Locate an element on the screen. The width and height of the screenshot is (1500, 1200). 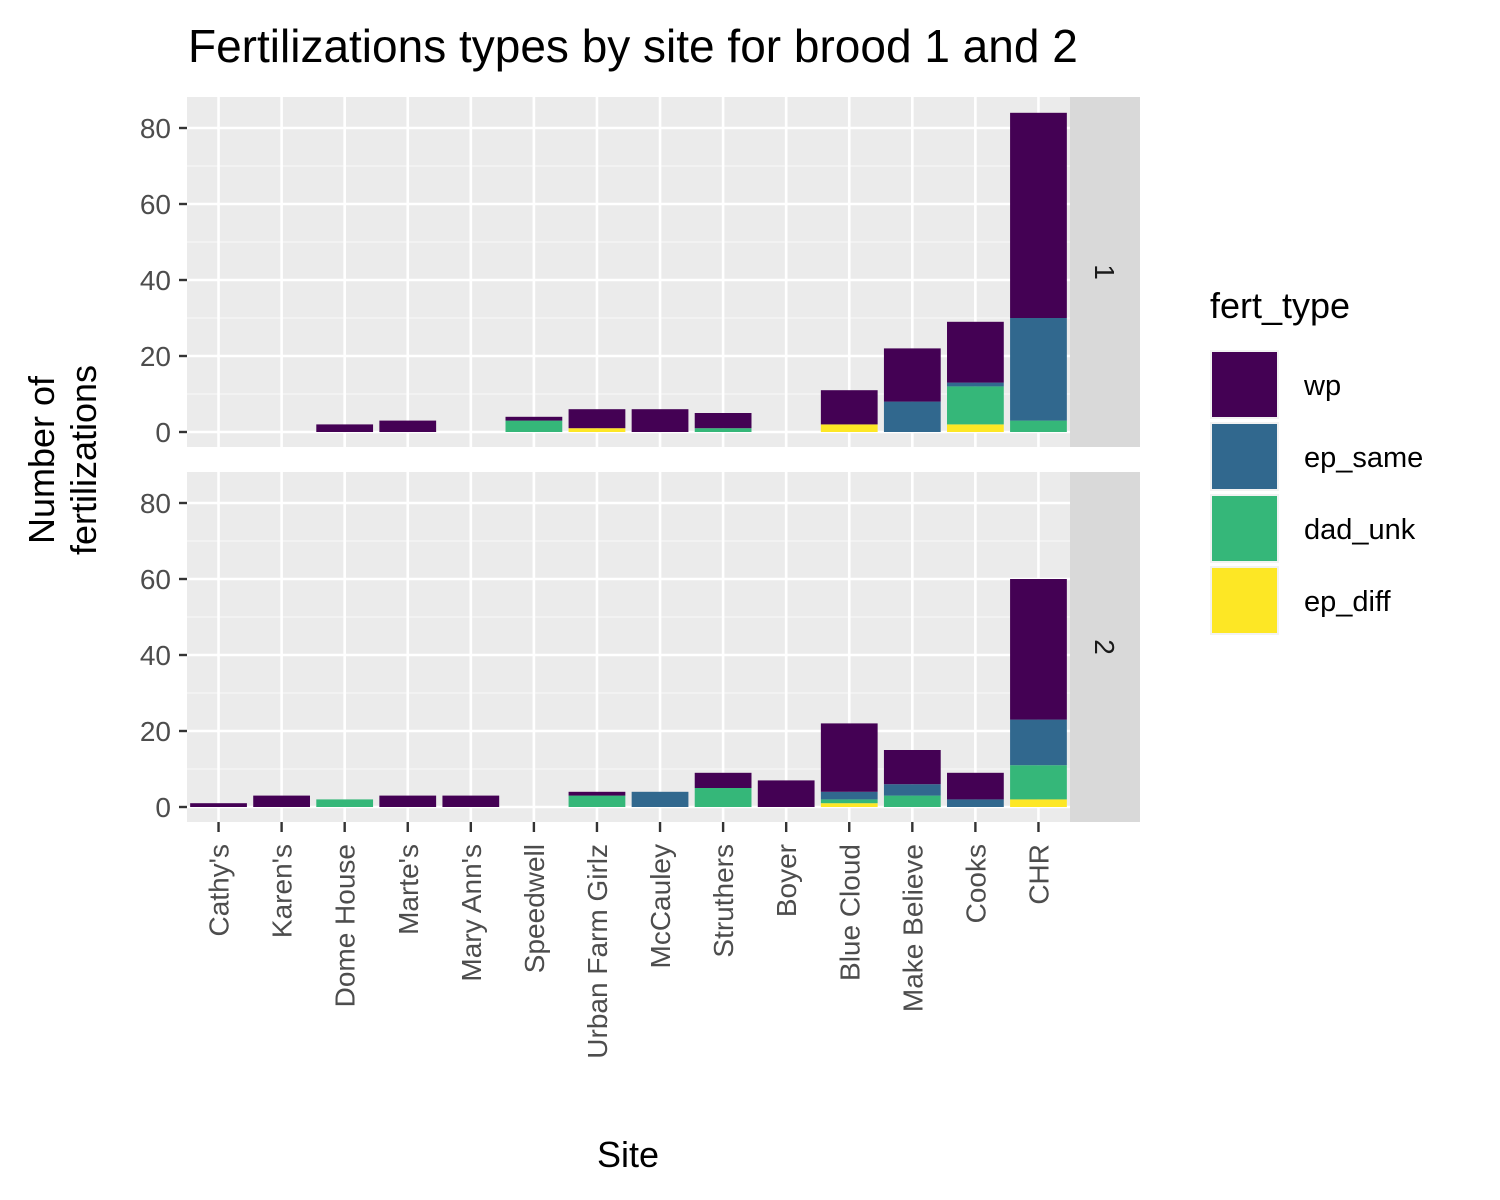
legend: fert_type wp ep_same dad_unk ep_diff is located at coordinates (1316, 460).